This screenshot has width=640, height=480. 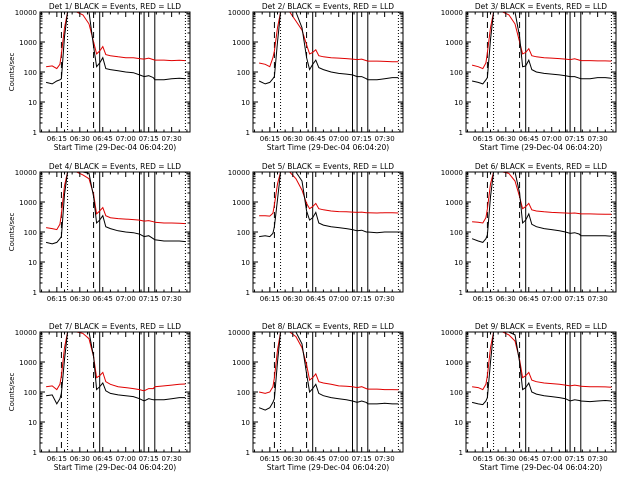 I want to click on panel-title: Det 4/ BLACK = Events, RED = LLD, so click(x=115, y=166).